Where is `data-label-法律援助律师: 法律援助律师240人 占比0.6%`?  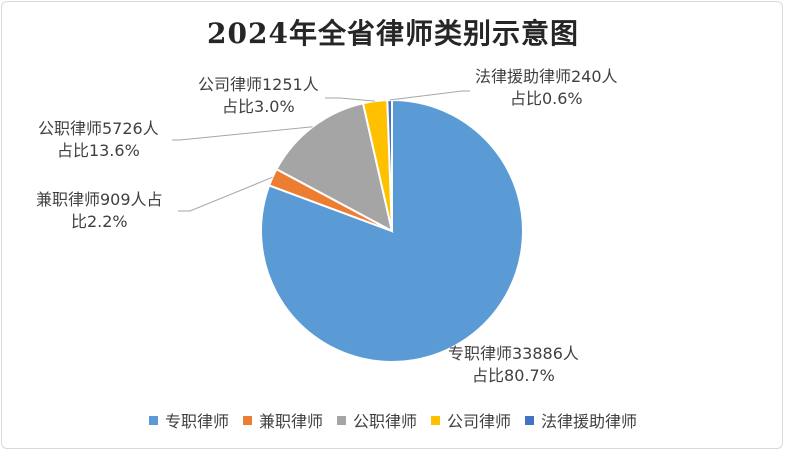 data-label-法律援助律师: 法律援助律师240人 占比0.6% is located at coordinates (546, 87).